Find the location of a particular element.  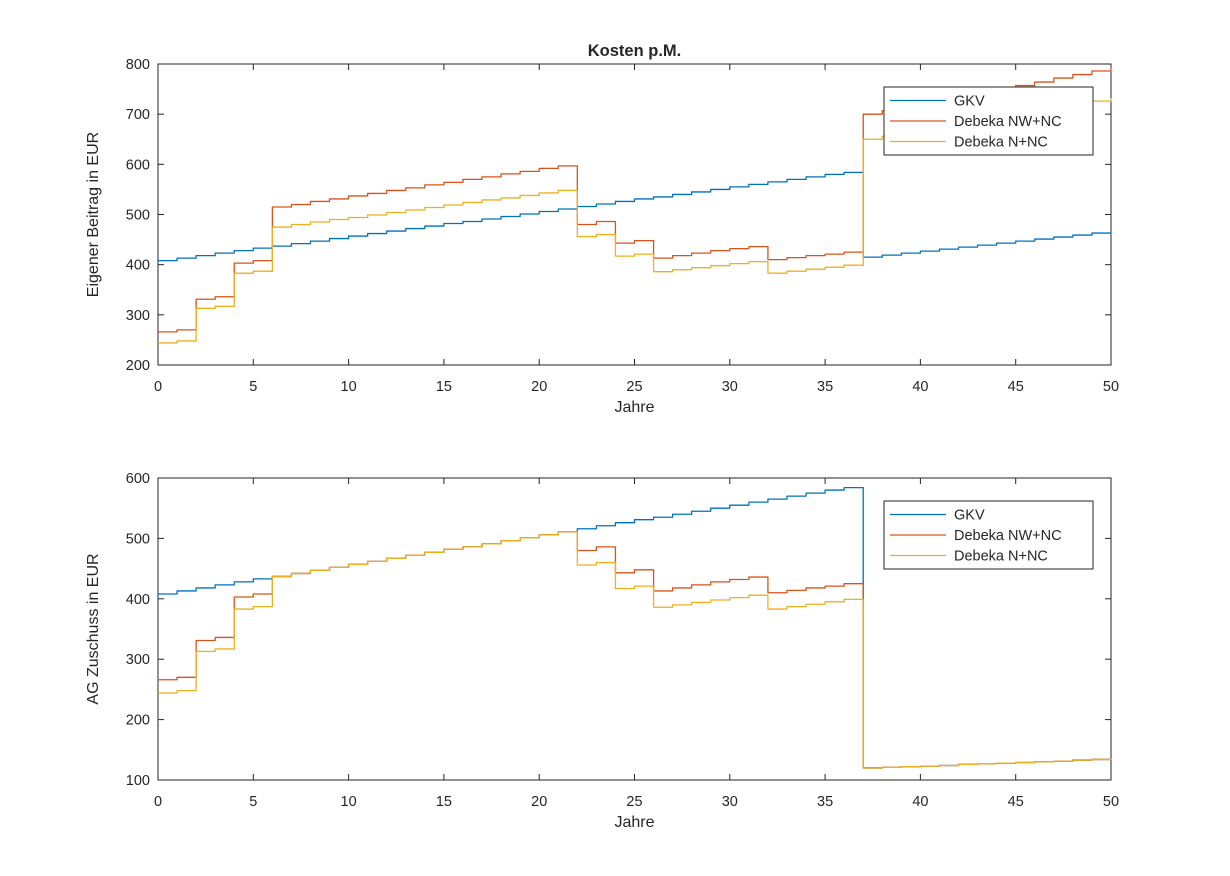

y-axis-label: Eigener Beitrag in EUR is located at coordinates (93, 214).